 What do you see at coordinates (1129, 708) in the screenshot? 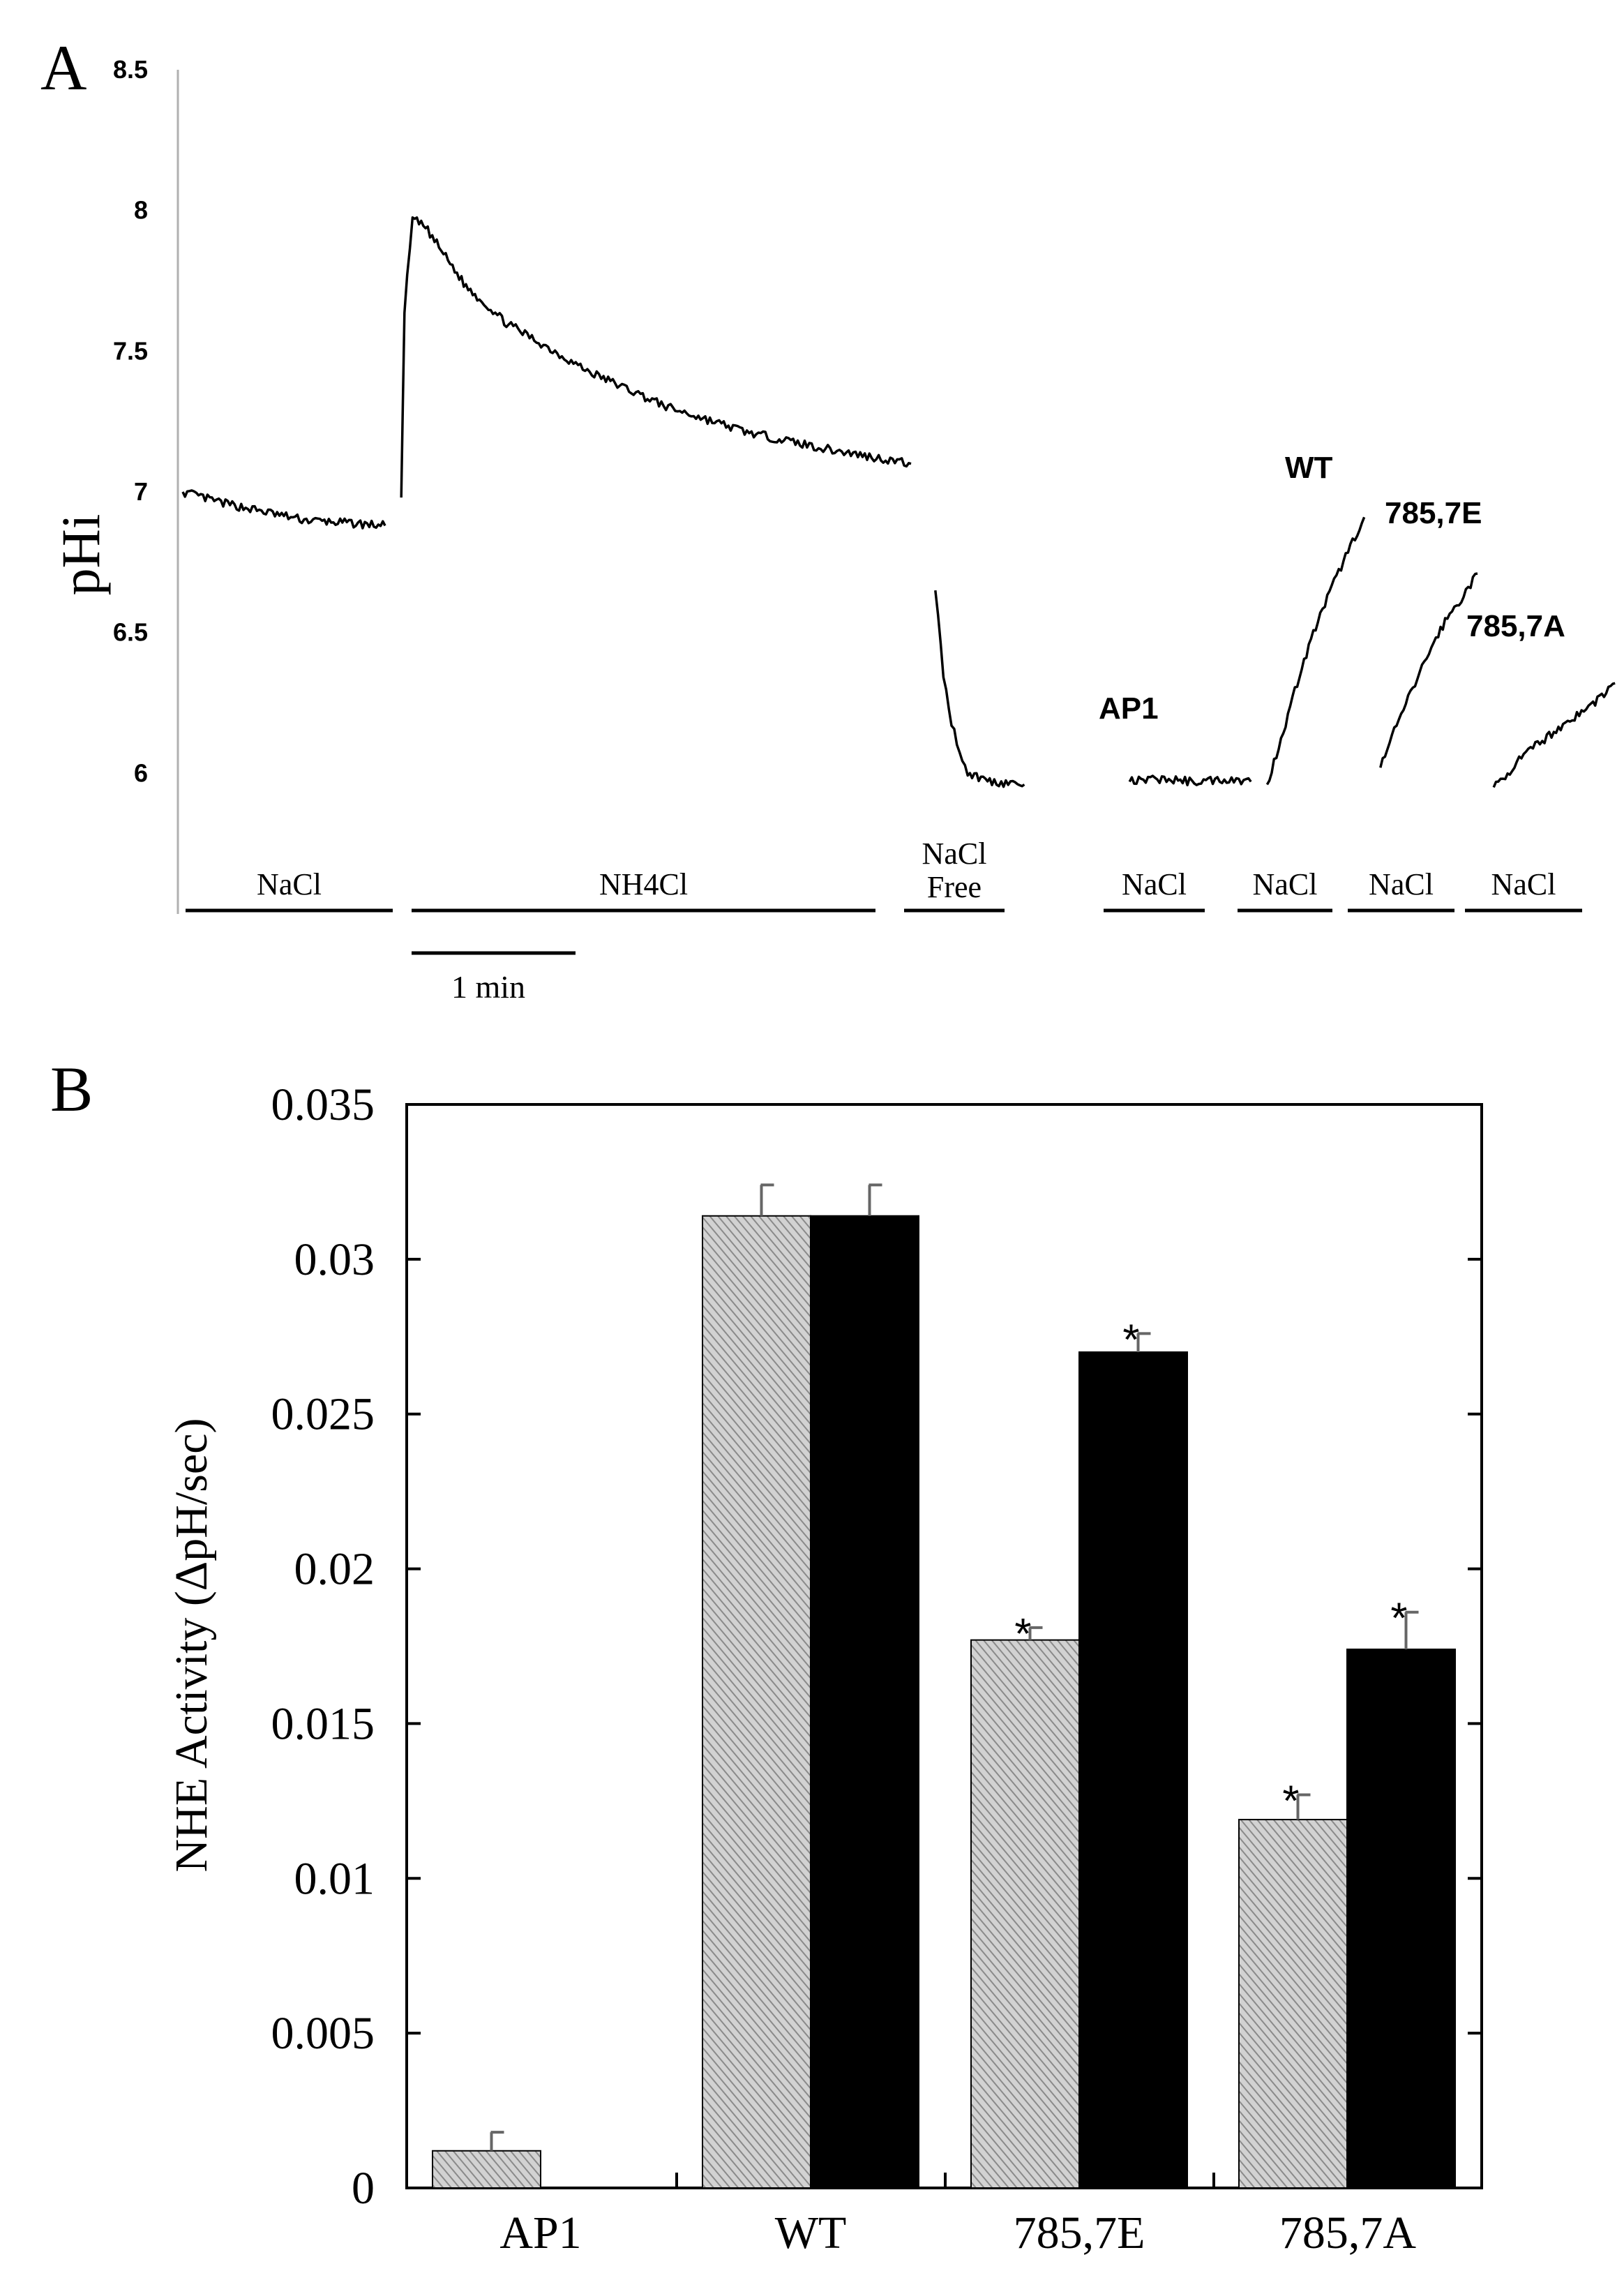
I see `series-label-ap1: AP1` at bounding box center [1129, 708].